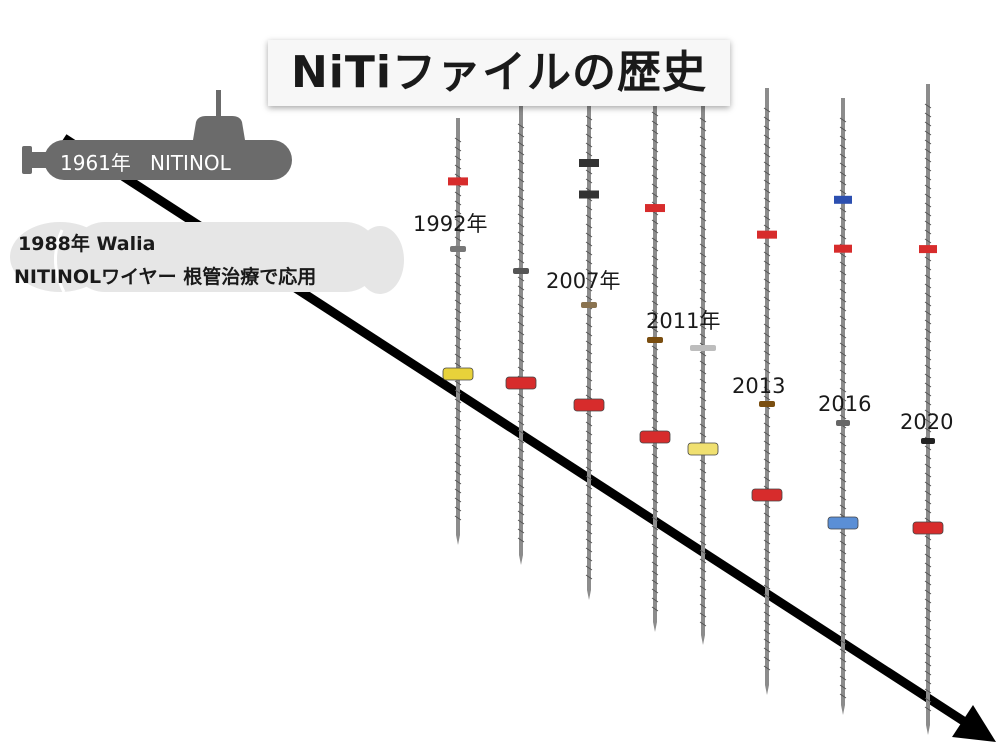 The height and width of the screenshot is (750, 1000). I want to click on walia-line-1: 1988年 Walia, so click(87, 244).